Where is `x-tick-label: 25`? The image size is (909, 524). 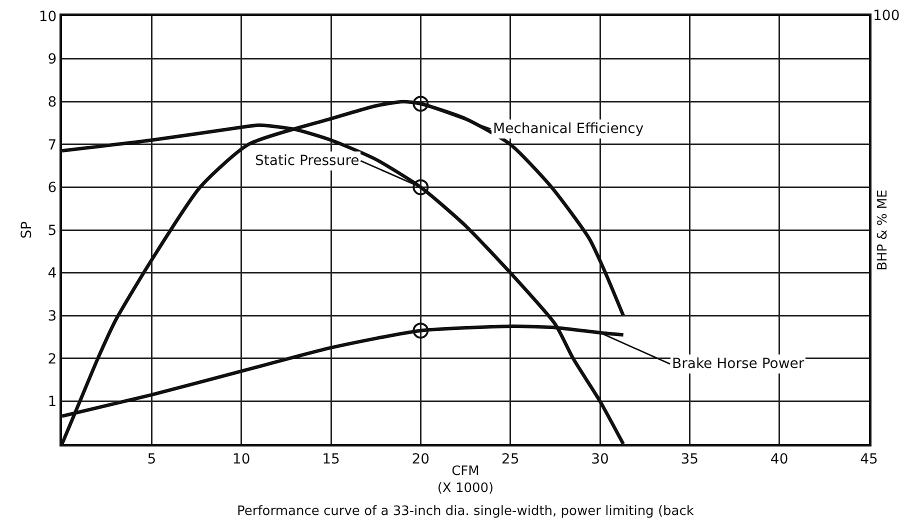 x-tick-label: 25 is located at coordinates (510, 459).